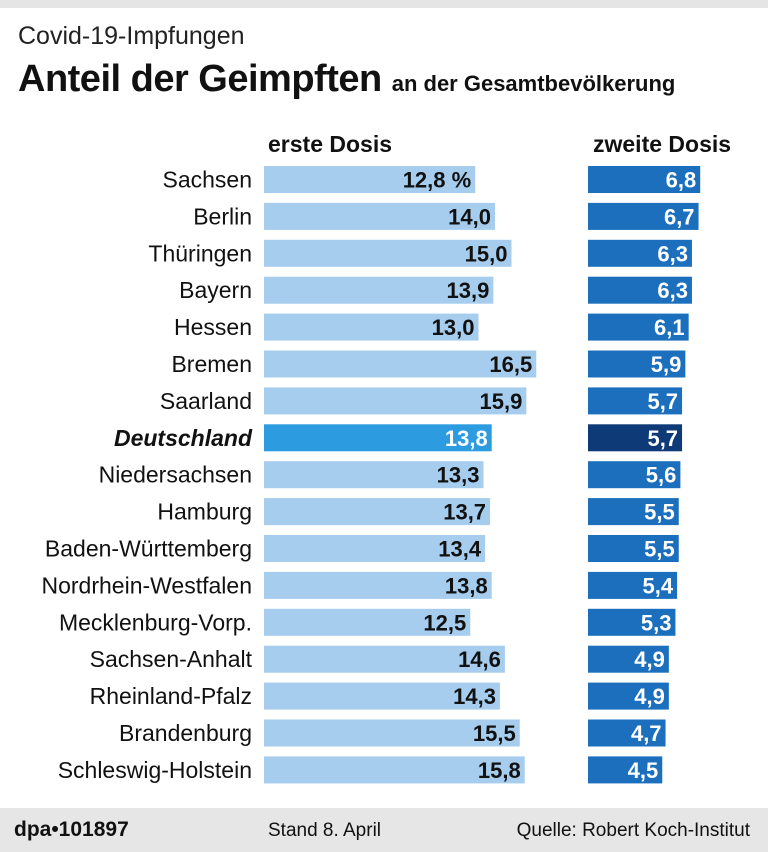  What do you see at coordinates (71, 829) in the screenshot?
I see `footer-id: dpa•101897` at bounding box center [71, 829].